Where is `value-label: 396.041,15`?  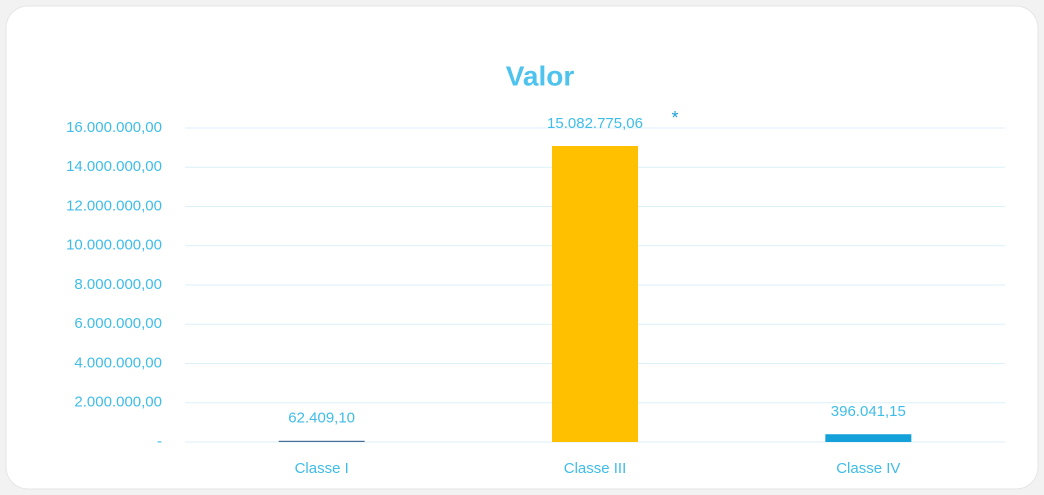
value-label: 396.041,15 is located at coordinates (868, 411).